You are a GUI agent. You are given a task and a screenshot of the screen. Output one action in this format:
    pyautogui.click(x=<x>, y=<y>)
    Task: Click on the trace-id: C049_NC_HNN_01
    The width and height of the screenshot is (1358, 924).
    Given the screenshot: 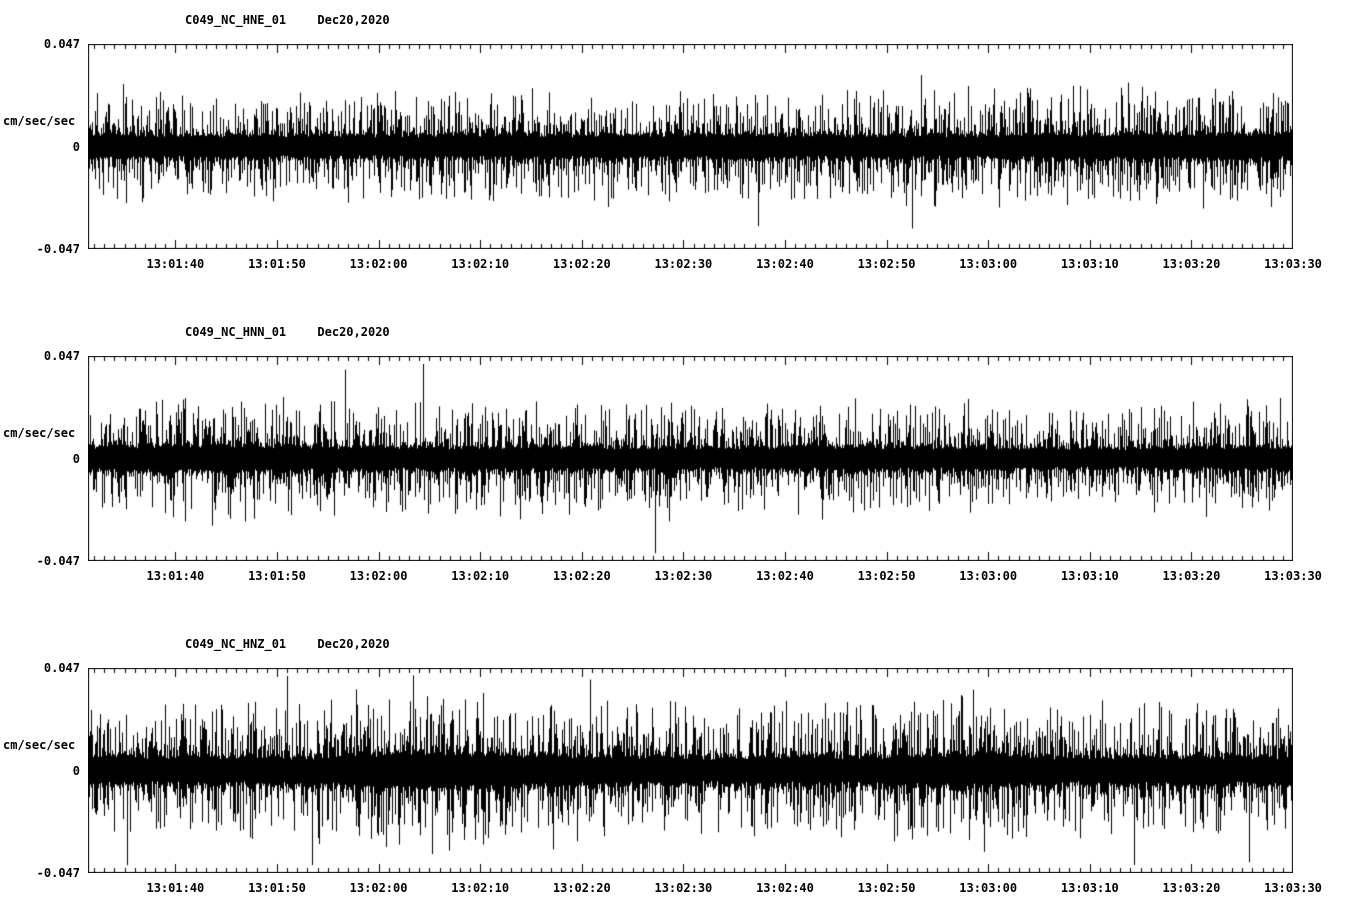 What is the action you would take?
    pyautogui.click(x=236, y=332)
    